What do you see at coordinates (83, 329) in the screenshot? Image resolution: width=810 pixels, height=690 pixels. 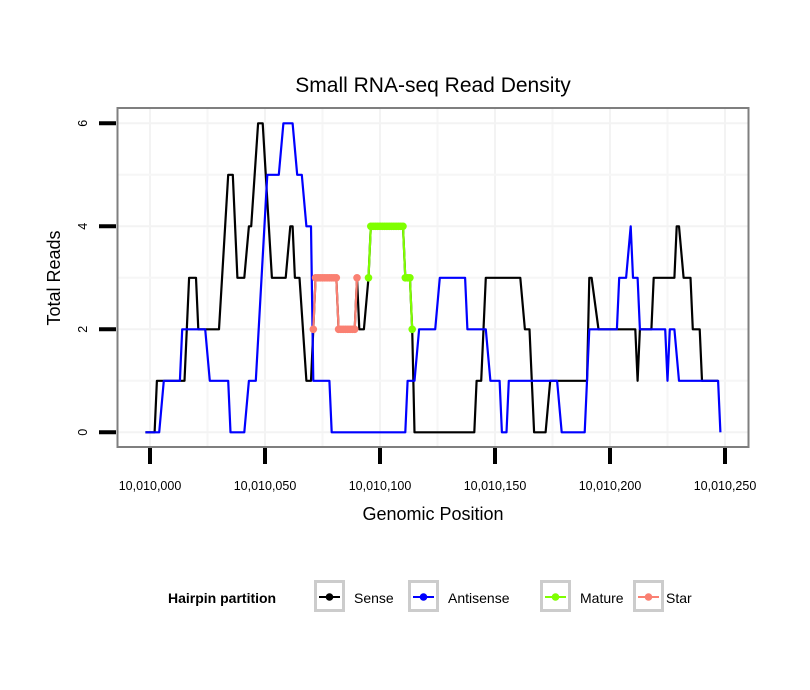 I see `y-tick-label: 2` at bounding box center [83, 329].